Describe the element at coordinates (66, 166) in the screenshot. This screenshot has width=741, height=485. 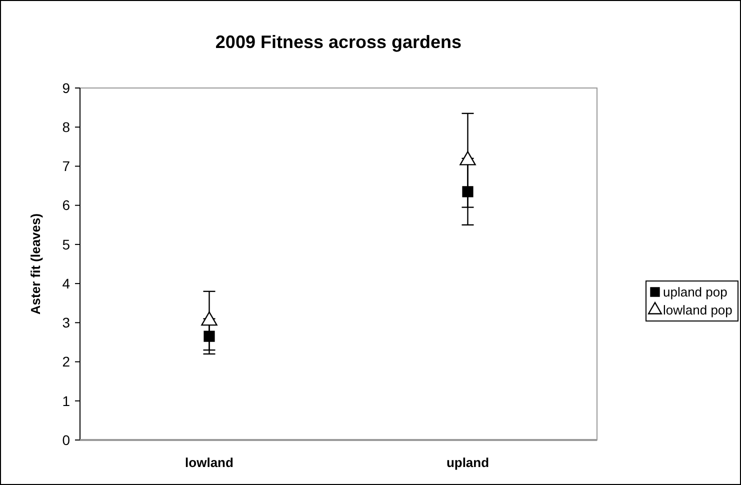
I see `y-tick-label: 7` at that location.